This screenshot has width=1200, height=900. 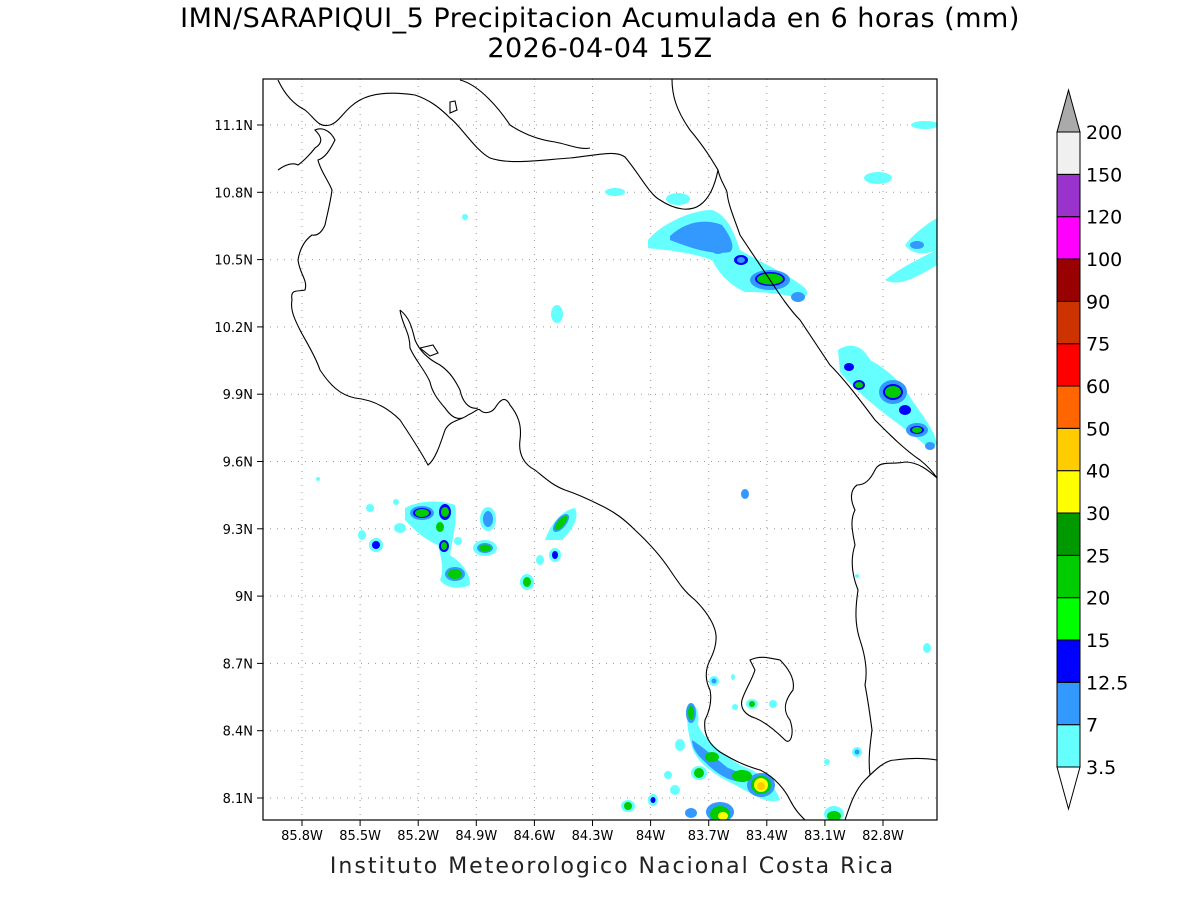 I want to click on colorbar-label: 30, so click(x=1098, y=514).